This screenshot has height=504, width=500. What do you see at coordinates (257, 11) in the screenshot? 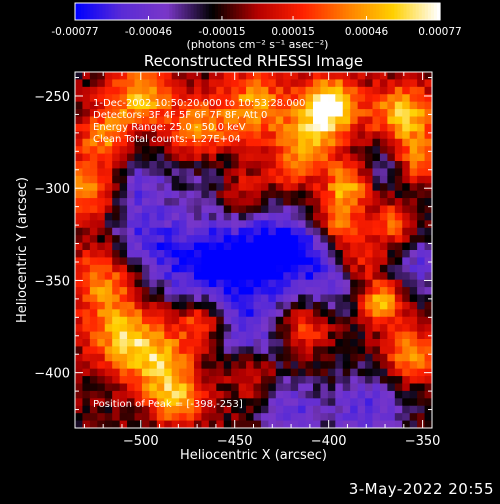
I see `colorbar-frame` at bounding box center [257, 11].